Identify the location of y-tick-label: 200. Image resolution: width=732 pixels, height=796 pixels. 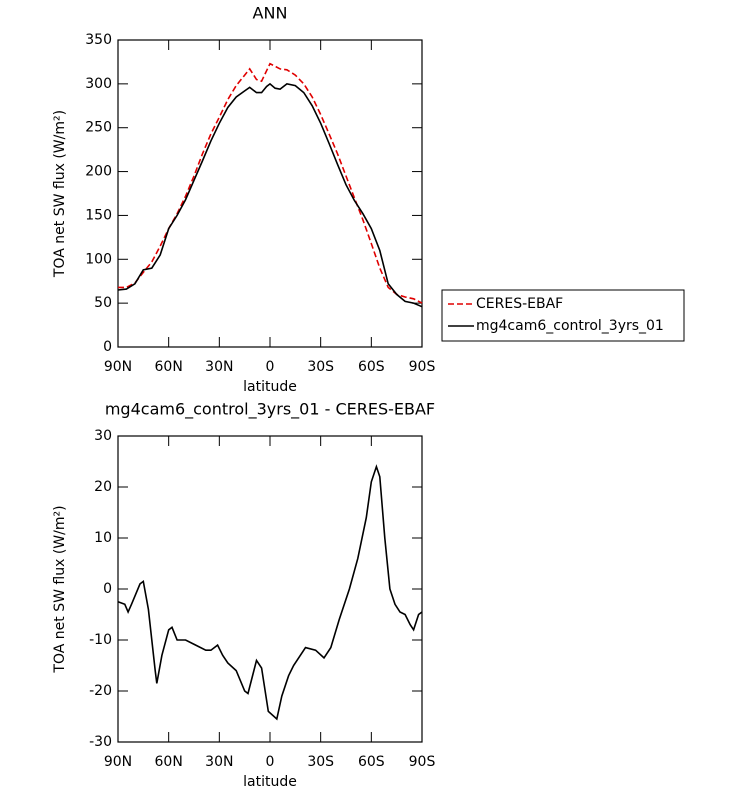
(98, 172).